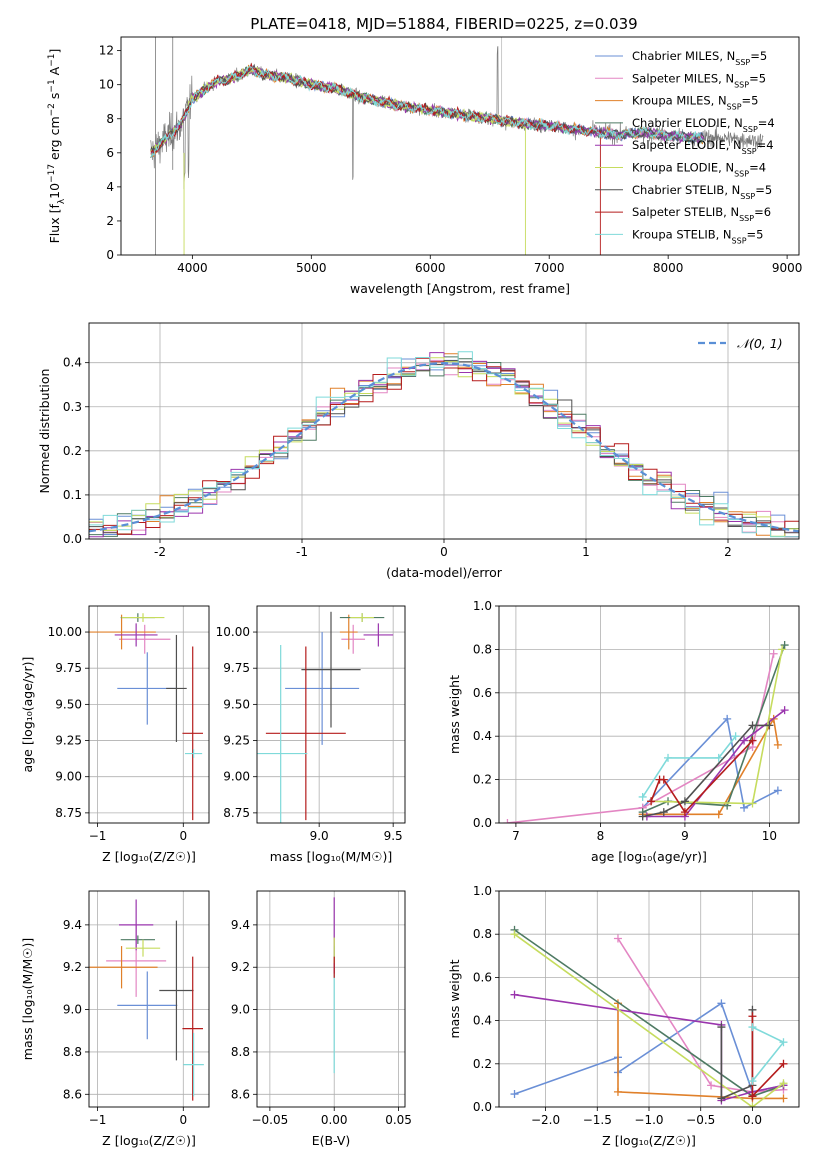 Image resolution: width=819 pixels, height=1170 pixels. Describe the element at coordinates (334, 1120) in the screenshot. I see `x-tick-label: 0.00` at that location.